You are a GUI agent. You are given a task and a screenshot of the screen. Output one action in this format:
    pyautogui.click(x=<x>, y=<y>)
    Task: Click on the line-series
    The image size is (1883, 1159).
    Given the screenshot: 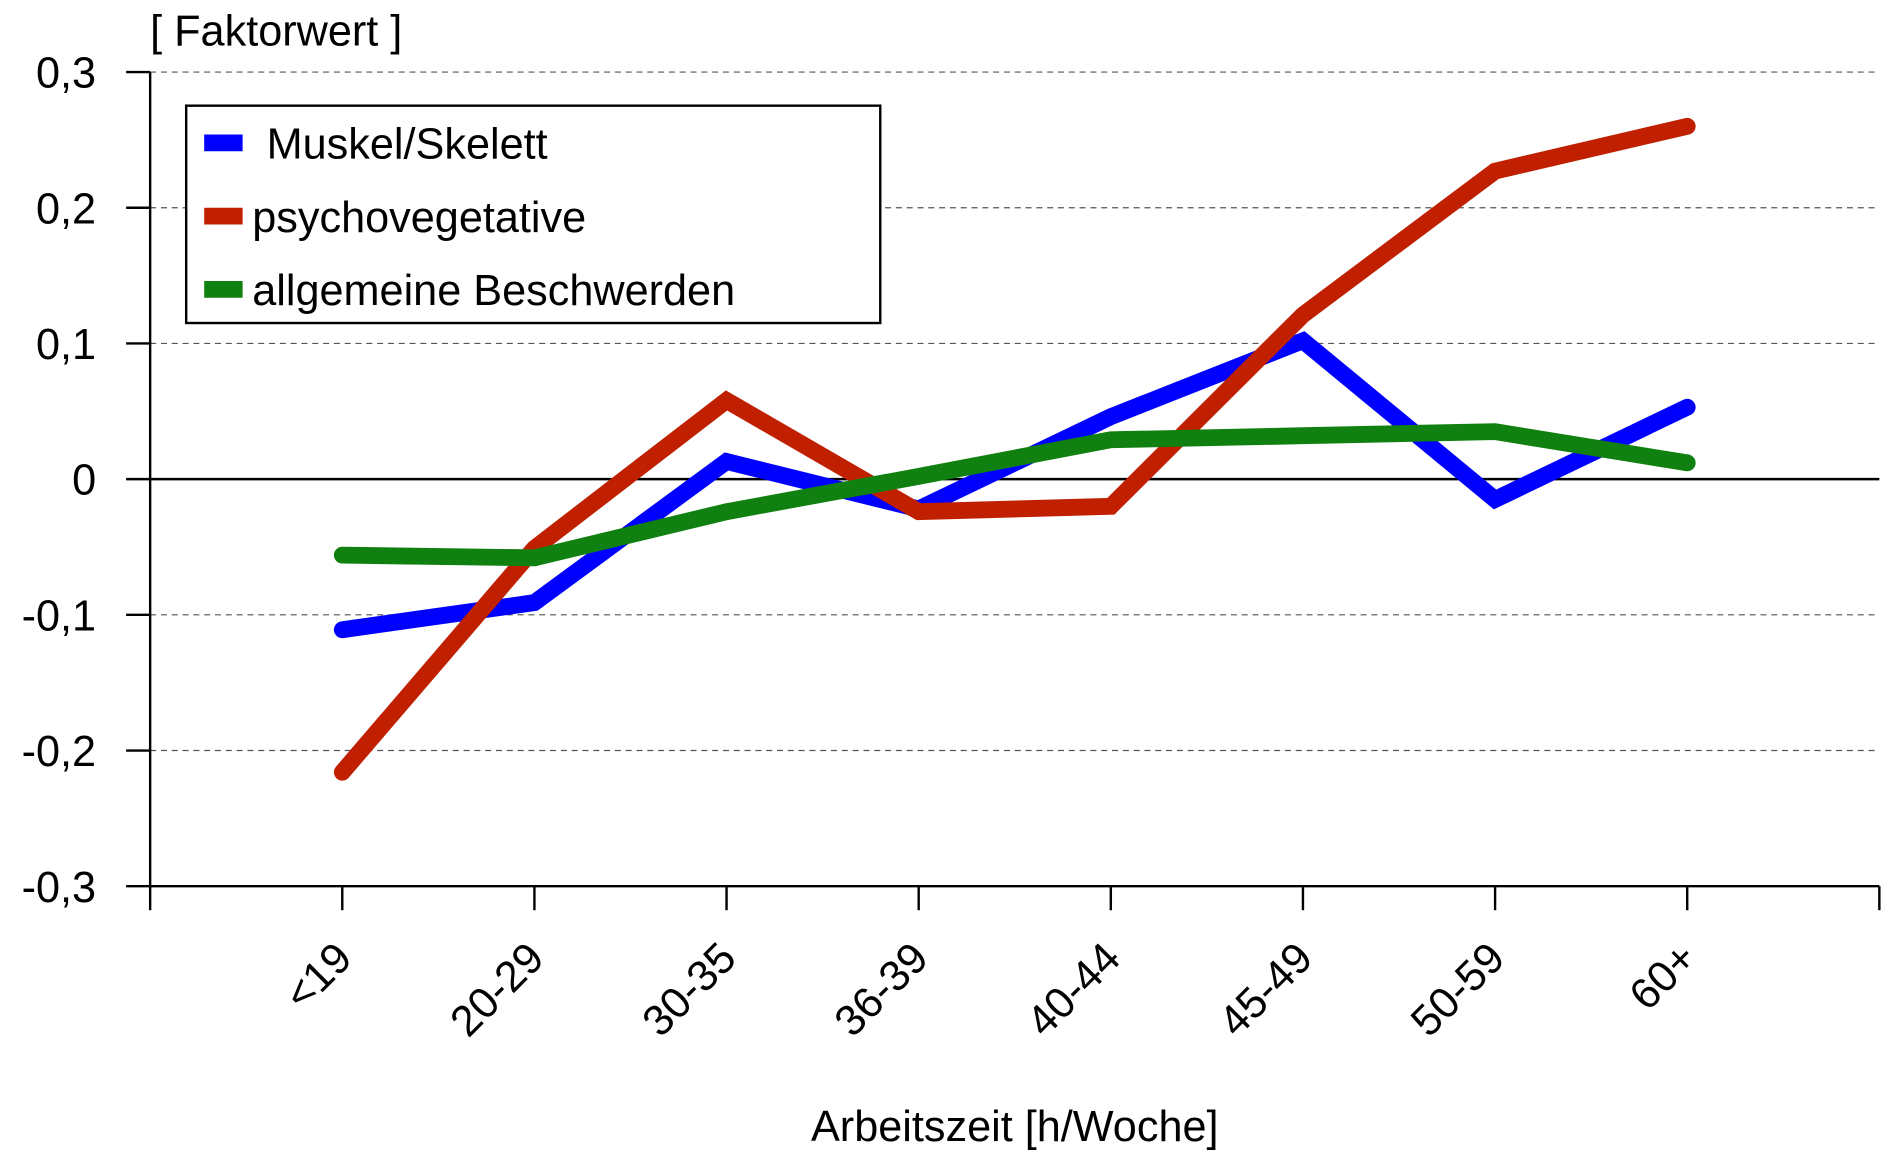 What is the action you would take?
    pyautogui.click(x=1014, y=495)
    